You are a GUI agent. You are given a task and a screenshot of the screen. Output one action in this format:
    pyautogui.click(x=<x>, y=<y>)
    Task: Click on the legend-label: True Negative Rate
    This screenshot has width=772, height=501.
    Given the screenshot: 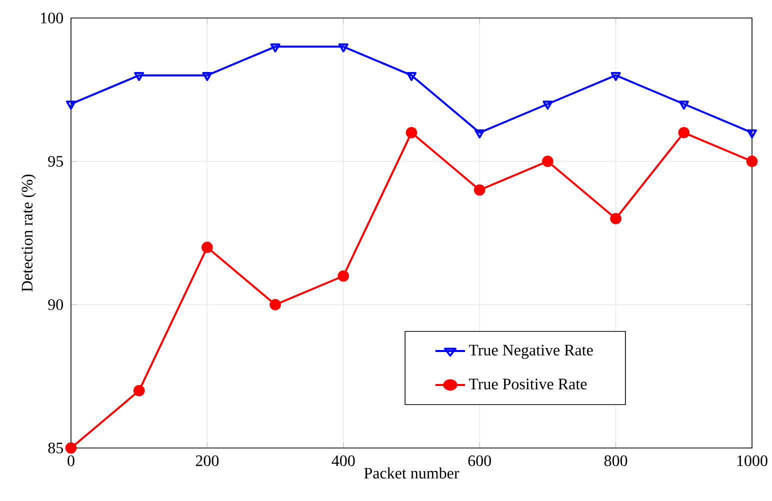 What is the action you would take?
    pyautogui.click(x=530, y=351)
    